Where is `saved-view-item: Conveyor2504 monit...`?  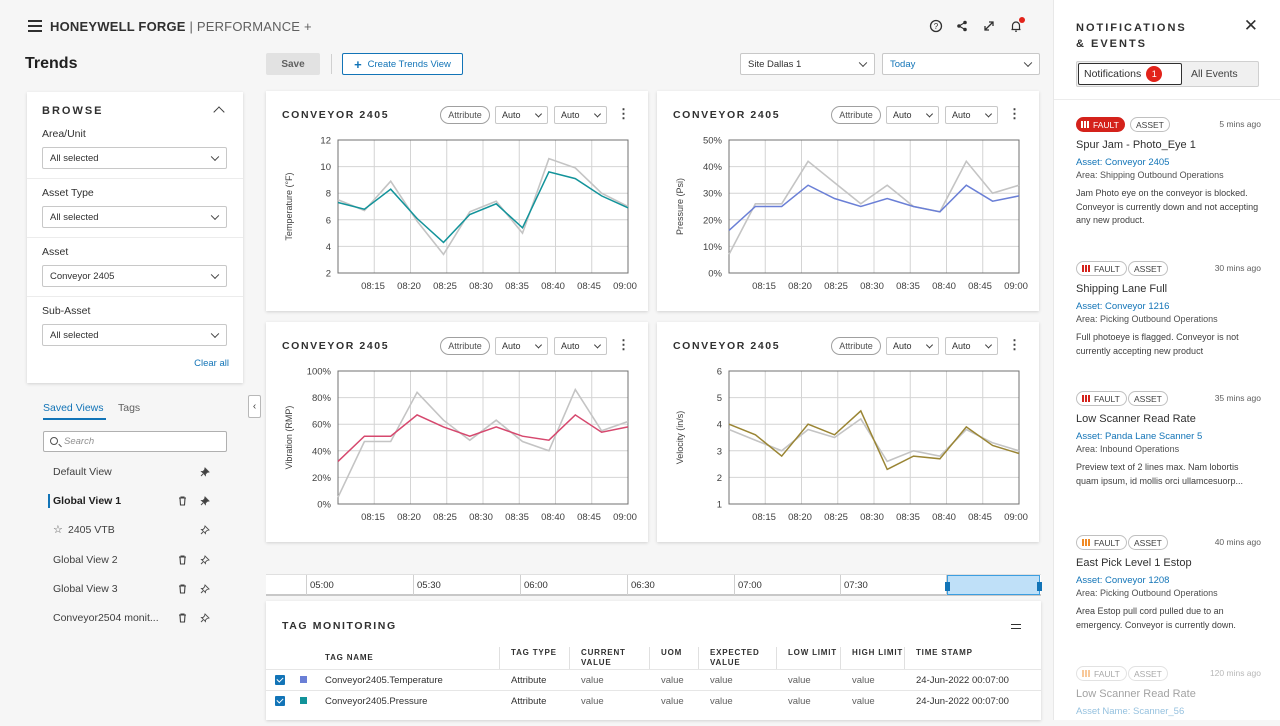
saved-view-item: Conveyor2504 monit... is located at coordinates (133, 619).